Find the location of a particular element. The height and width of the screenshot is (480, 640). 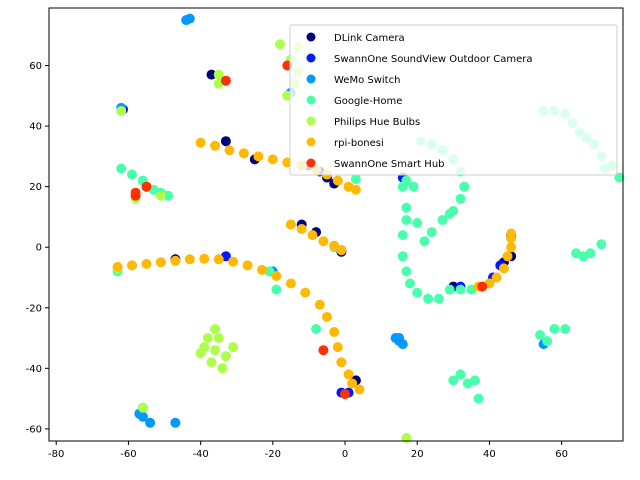

x-tick-label: 60 is located at coordinates (561, 454).